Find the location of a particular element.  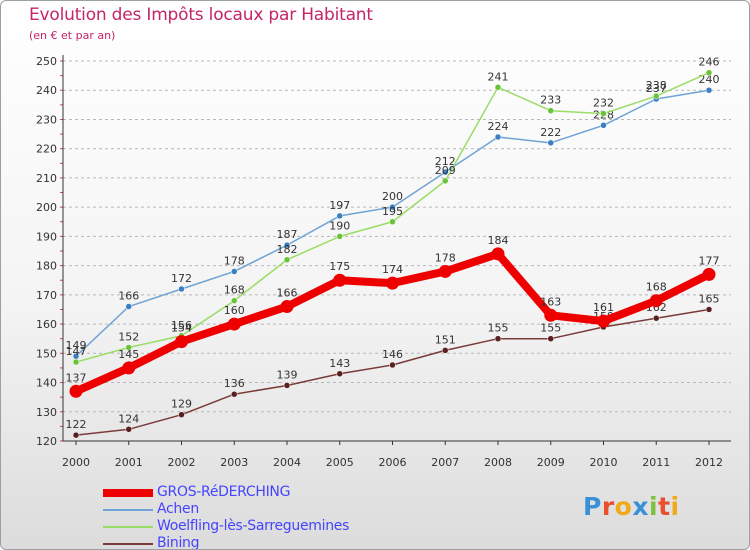

x-tick-label: 2002 is located at coordinates (182, 462).